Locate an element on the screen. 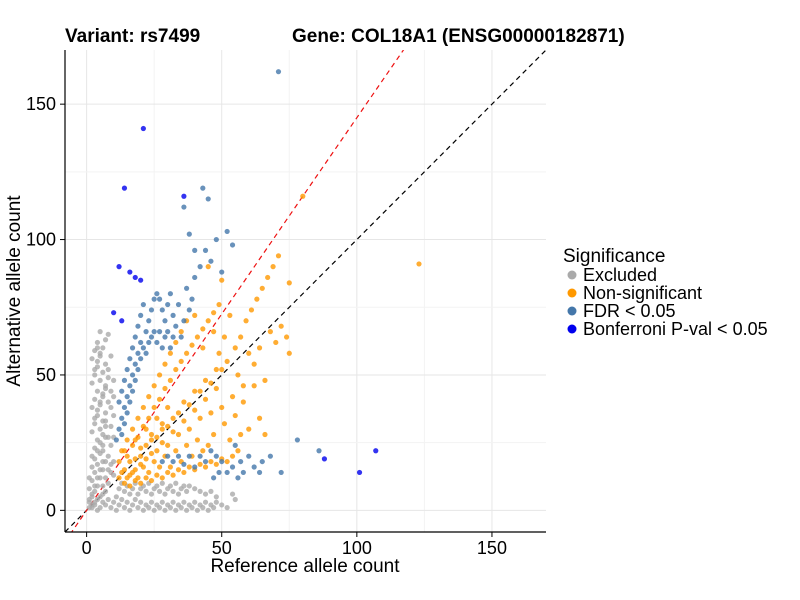 The height and width of the screenshot is (600, 800). legend-label: Excluded is located at coordinates (620, 275).